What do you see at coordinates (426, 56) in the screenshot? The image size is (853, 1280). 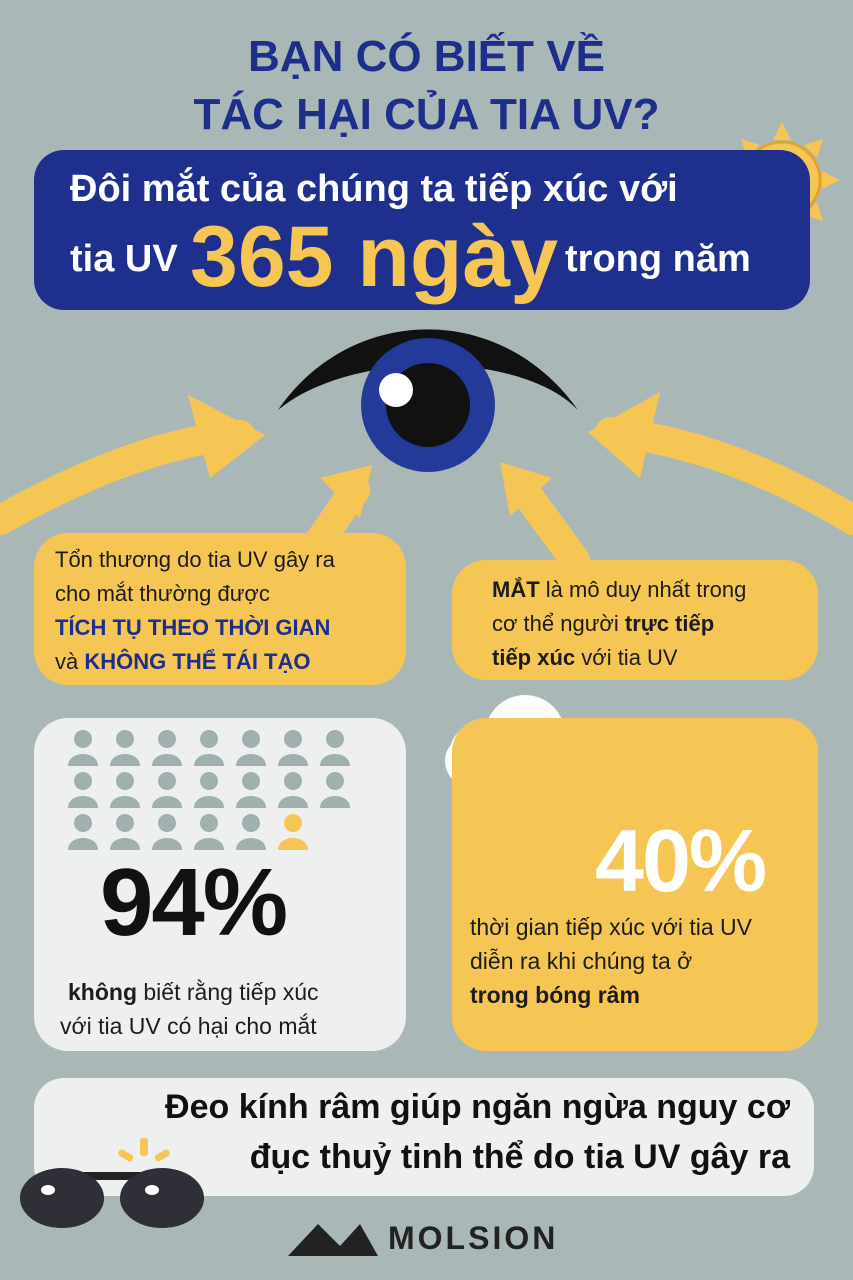 I see `title-line-1: BẠN CÓ BIẾT VỀ` at bounding box center [426, 56].